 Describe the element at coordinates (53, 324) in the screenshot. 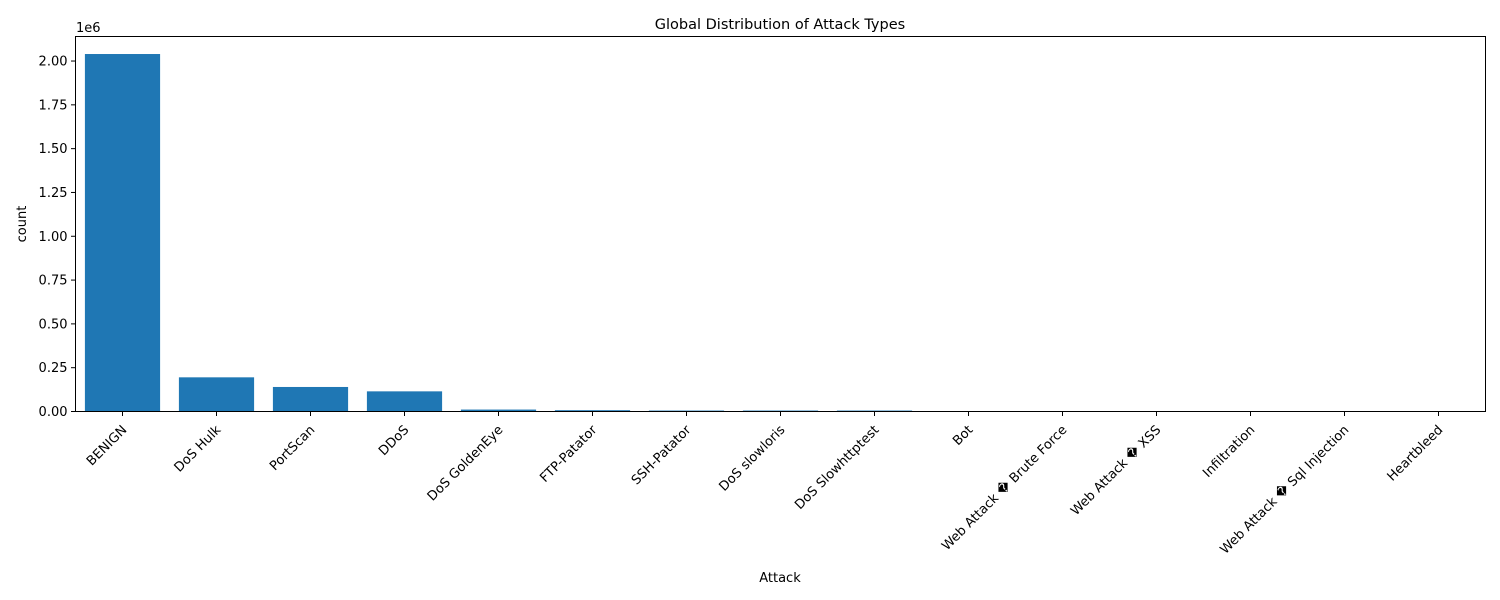

I see `y-tick-label-2: 0.50` at that location.